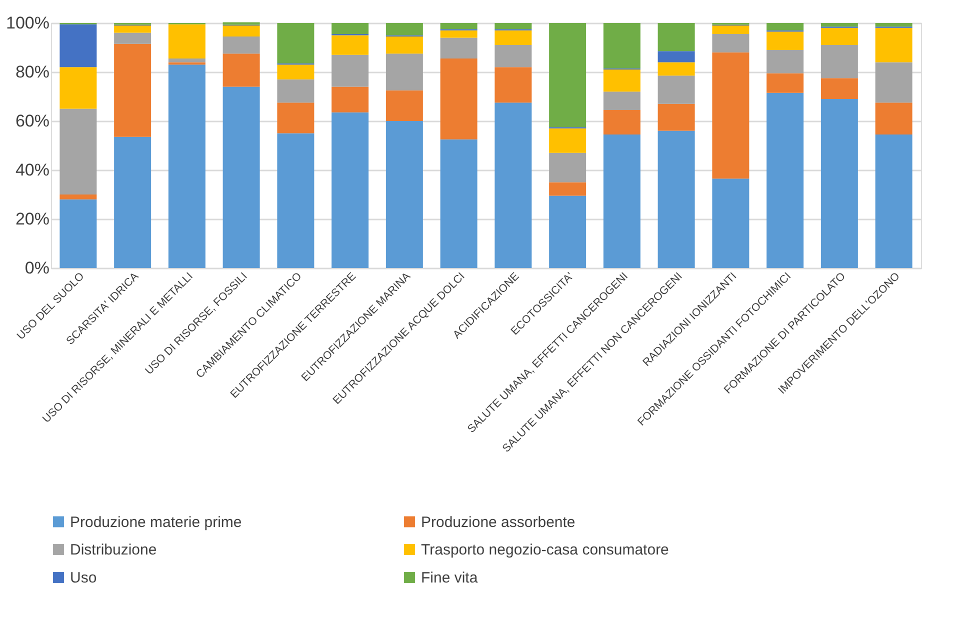 This screenshot has height=626, width=975. What do you see at coordinates (449, 578) in the screenshot?
I see `legend-label: Fine vita` at bounding box center [449, 578].